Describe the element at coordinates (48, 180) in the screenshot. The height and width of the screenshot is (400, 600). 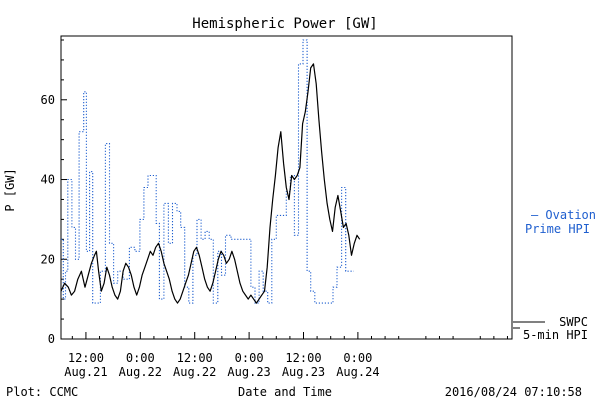
I see `y-tick-label: 40` at that location.